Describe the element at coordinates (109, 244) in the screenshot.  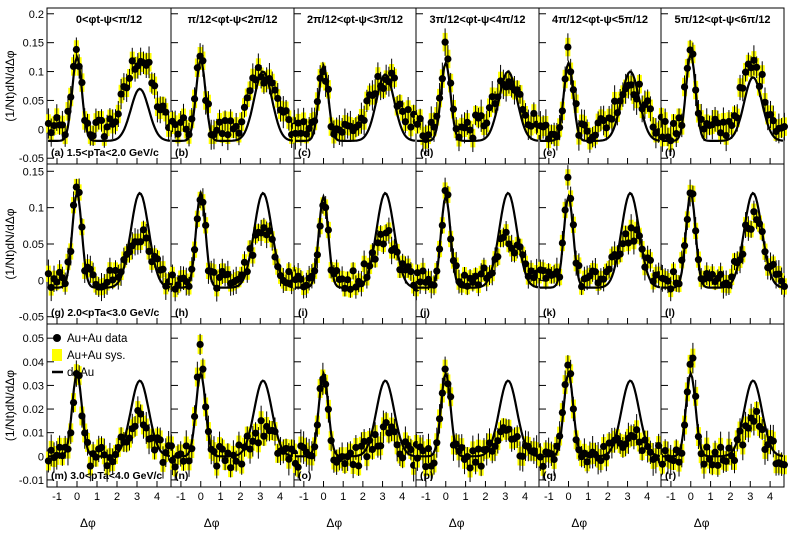
I see `panel-g` at that location.